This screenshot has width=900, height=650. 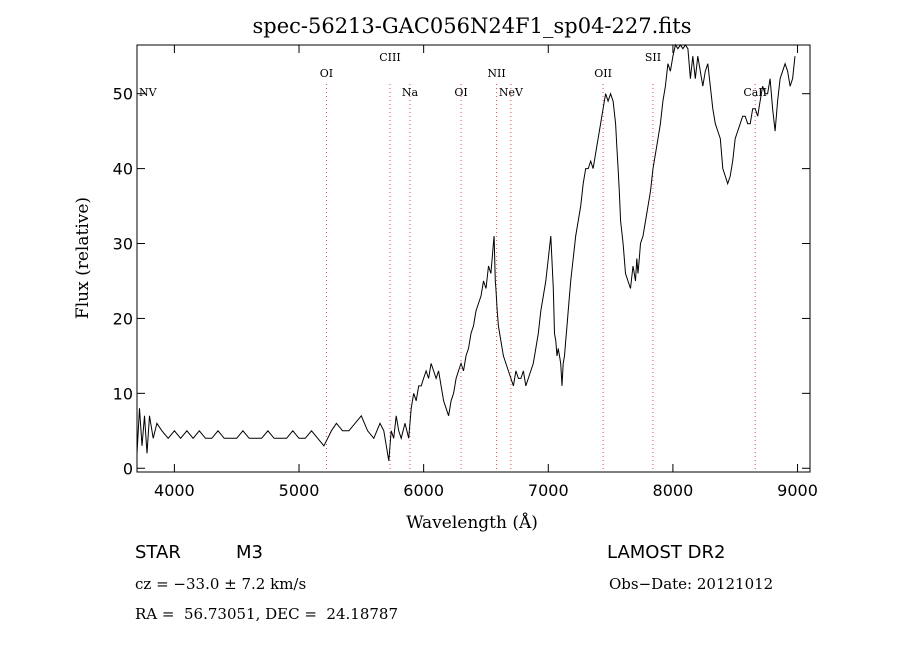 What do you see at coordinates (266, 614) in the screenshot?
I see `coordinates-text: RA = 56.73051, DEC = 24.18787` at bounding box center [266, 614].